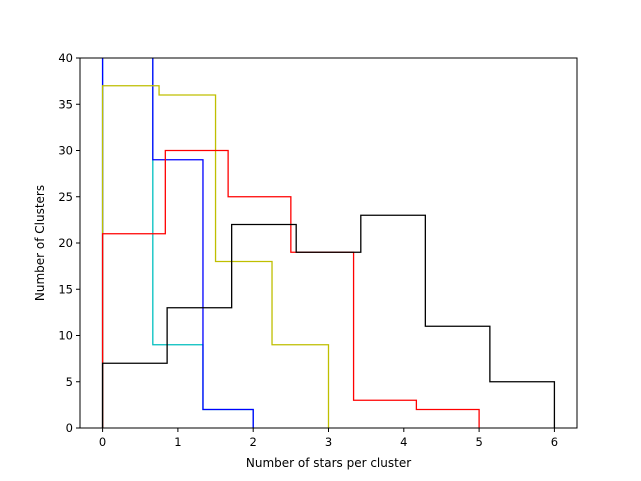  What do you see at coordinates (65, 151) in the screenshot?
I see `y-tick-label: 30` at bounding box center [65, 151].